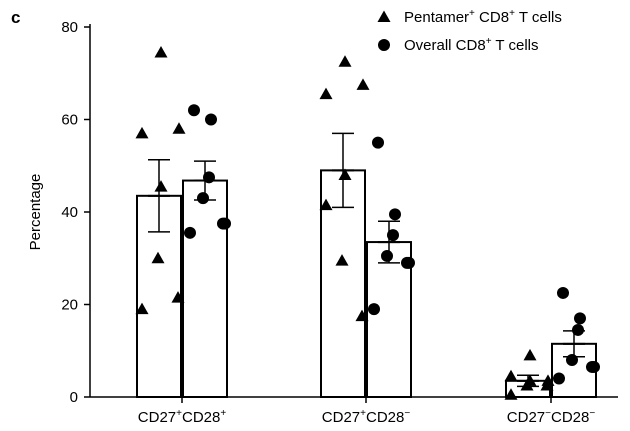 The image size is (630, 431). Describe the element at coordinates (69, 120) in the screenshot. I see `y-tick-label: 60` at that location.